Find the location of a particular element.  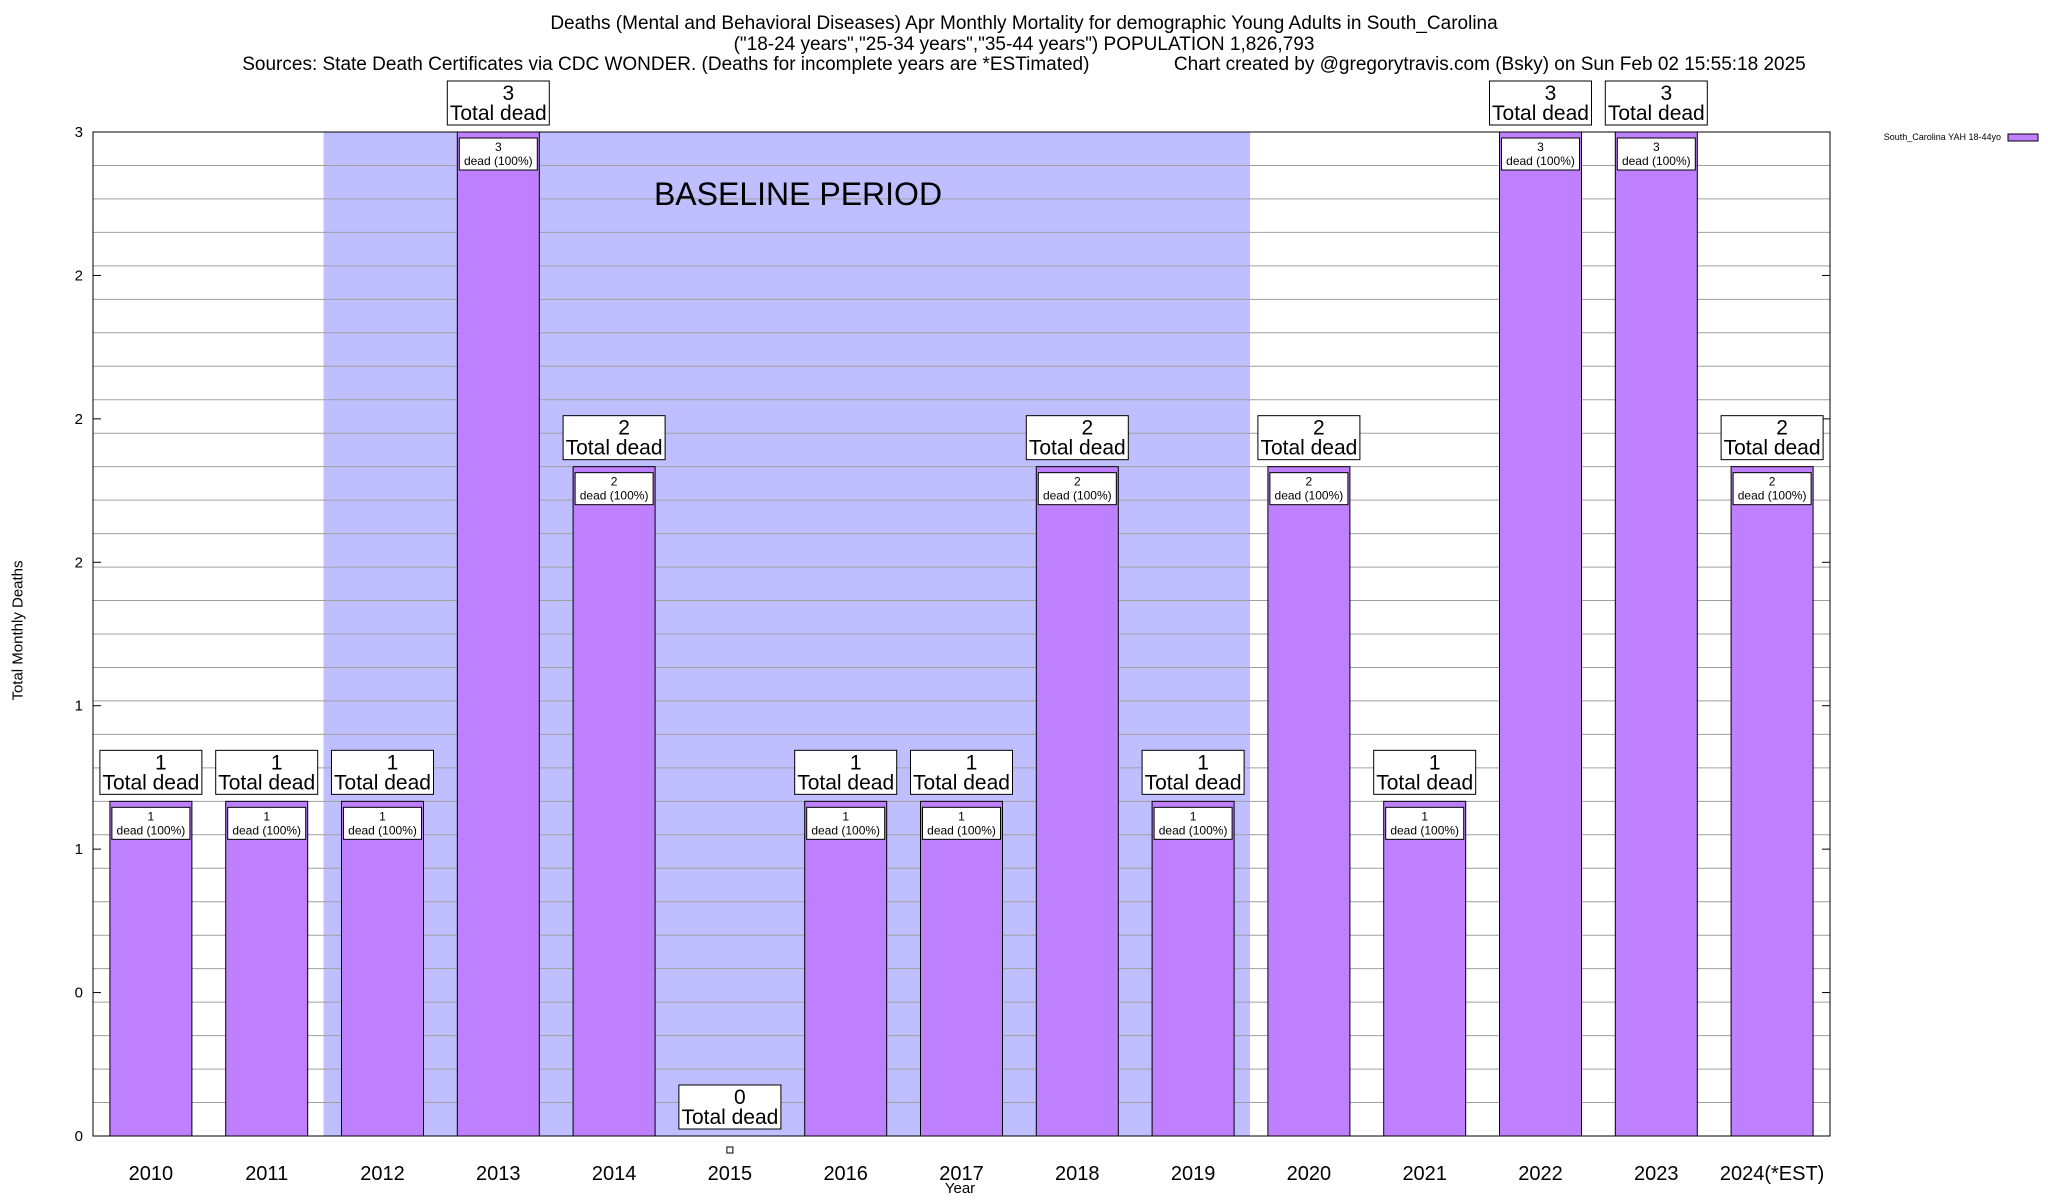

x-tick-label: 2021 is located at coordinates (1424, 1174).